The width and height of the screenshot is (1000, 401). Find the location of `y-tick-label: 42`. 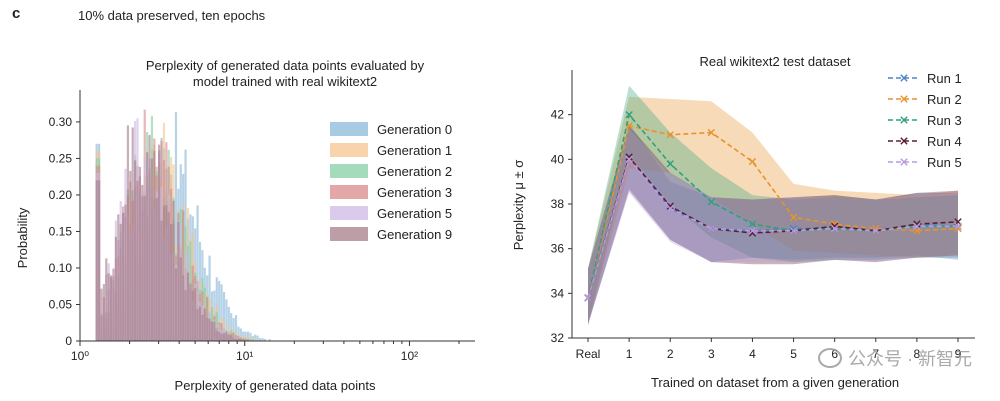

y-tick-label: 42 is located at coordinates (558, 115).